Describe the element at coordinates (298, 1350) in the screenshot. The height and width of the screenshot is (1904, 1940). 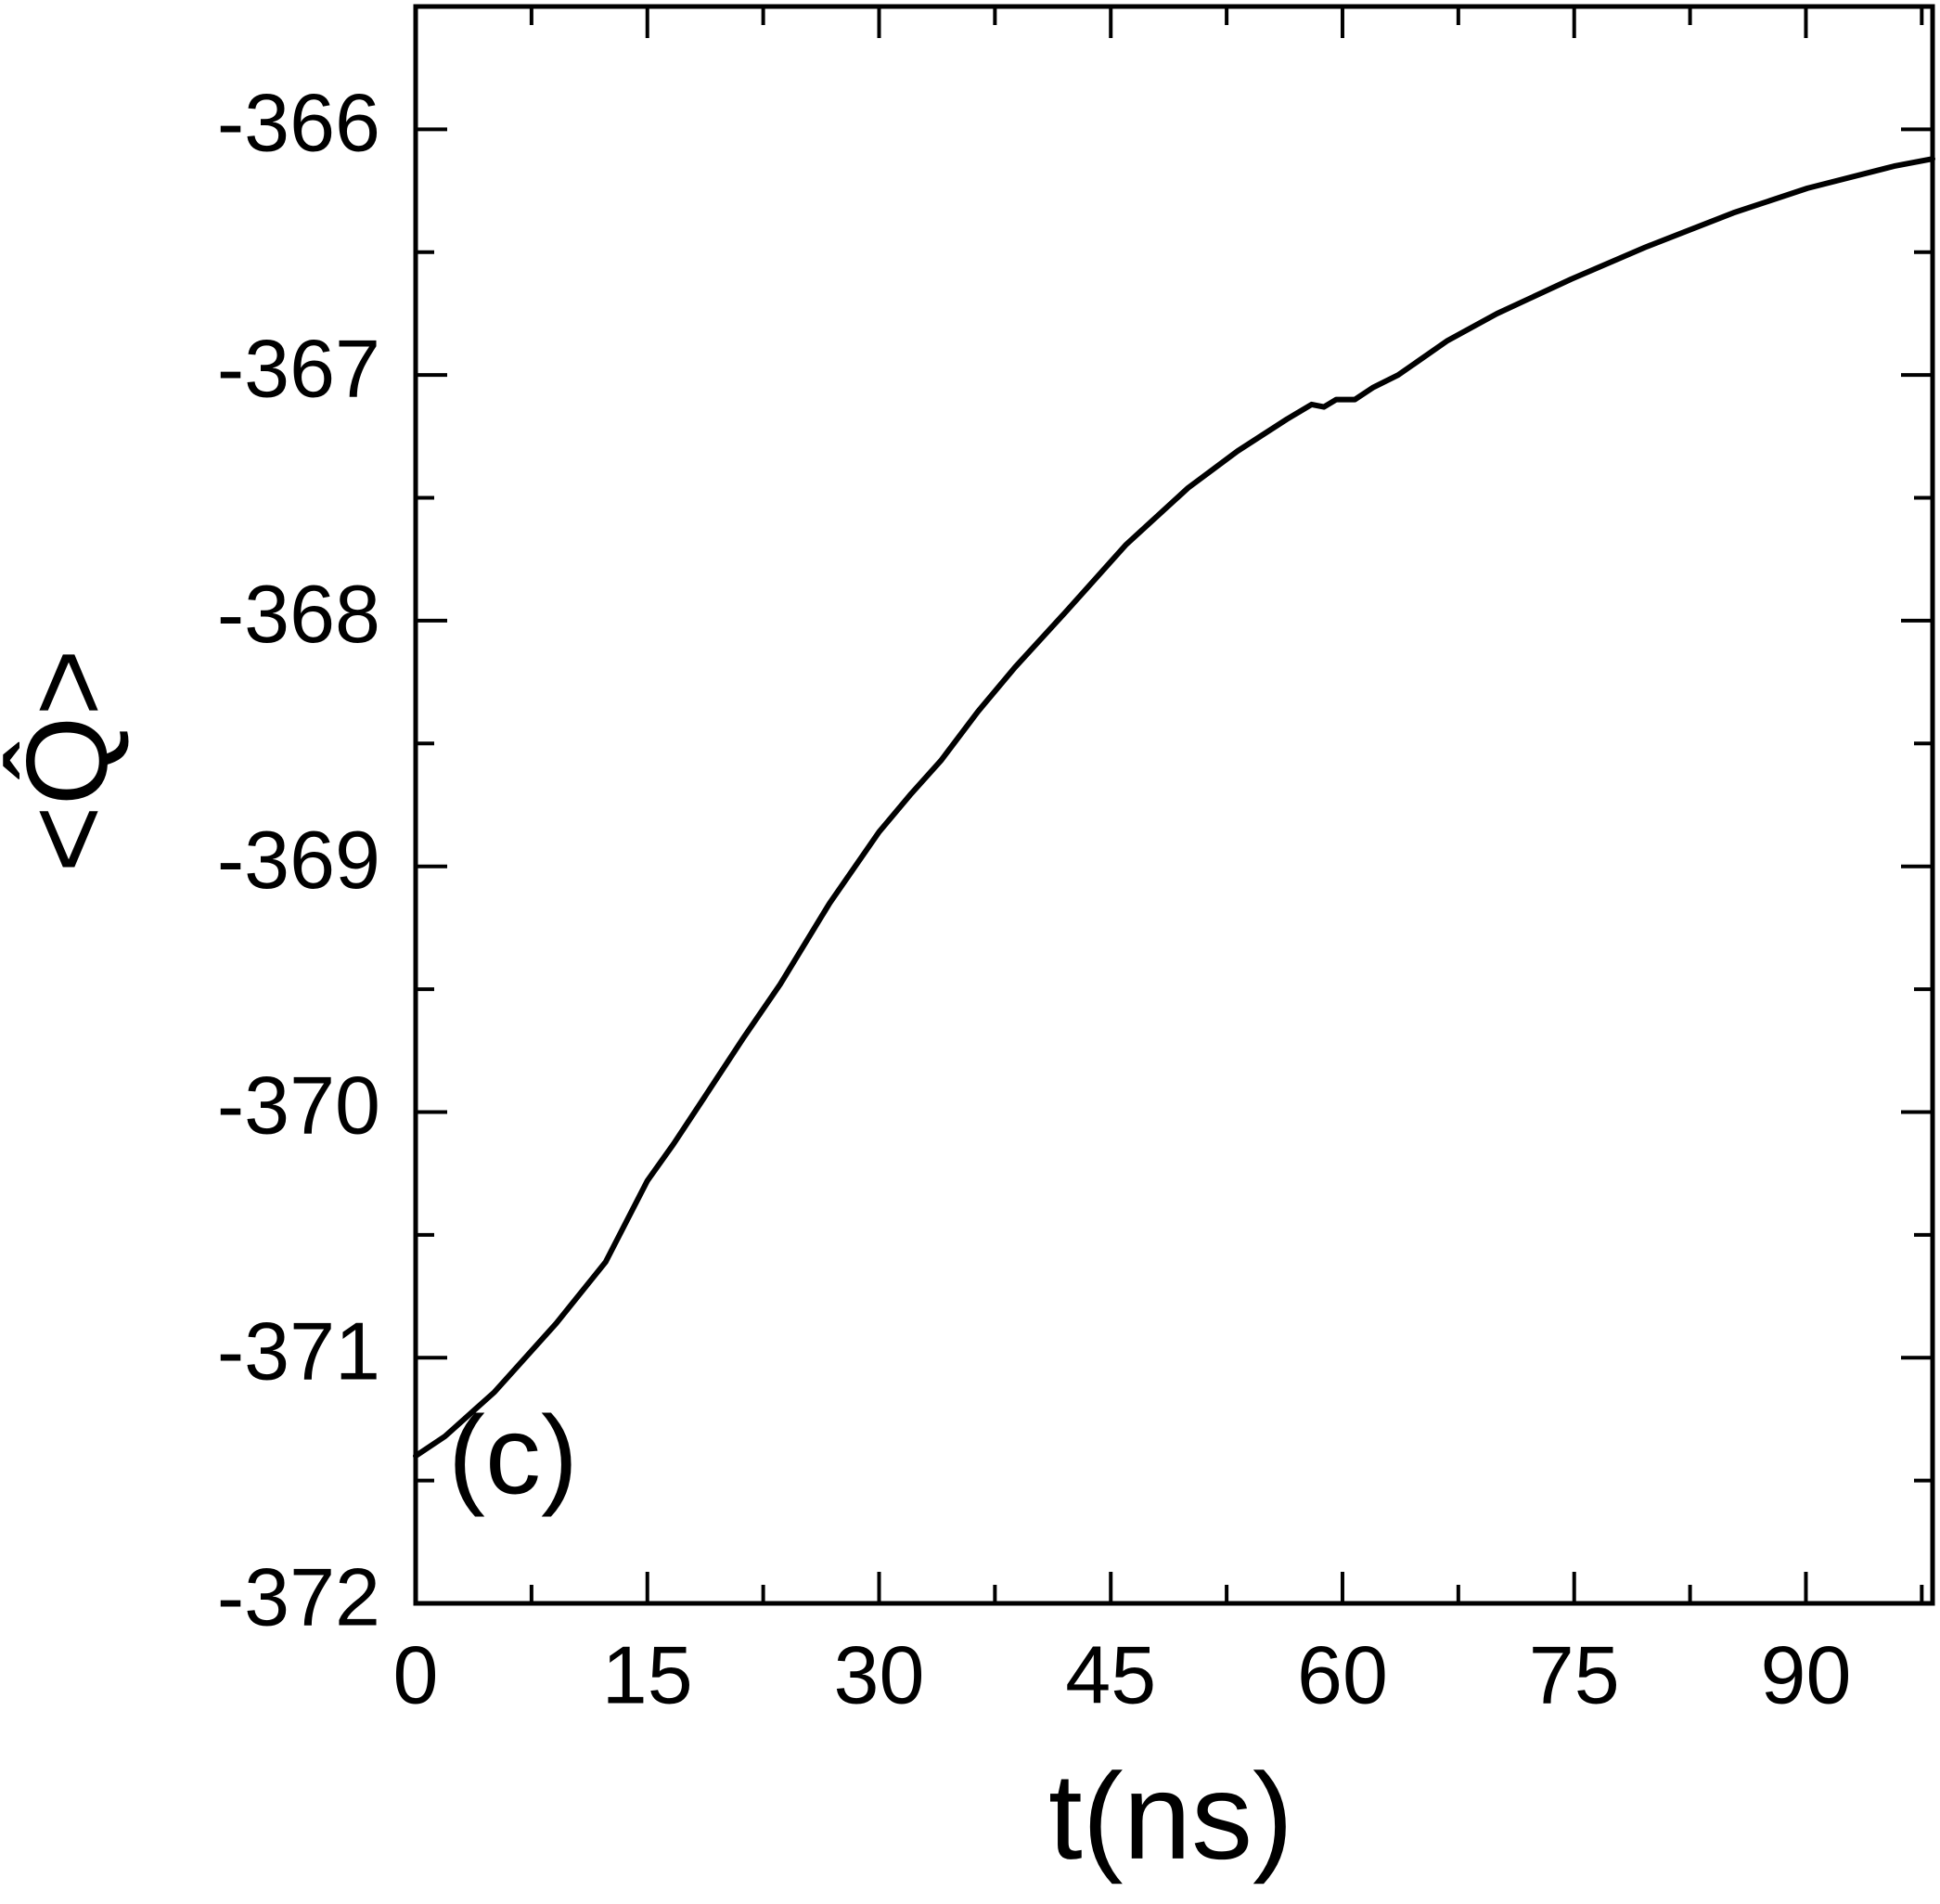
I see `y-tick-label: -371` at that location.